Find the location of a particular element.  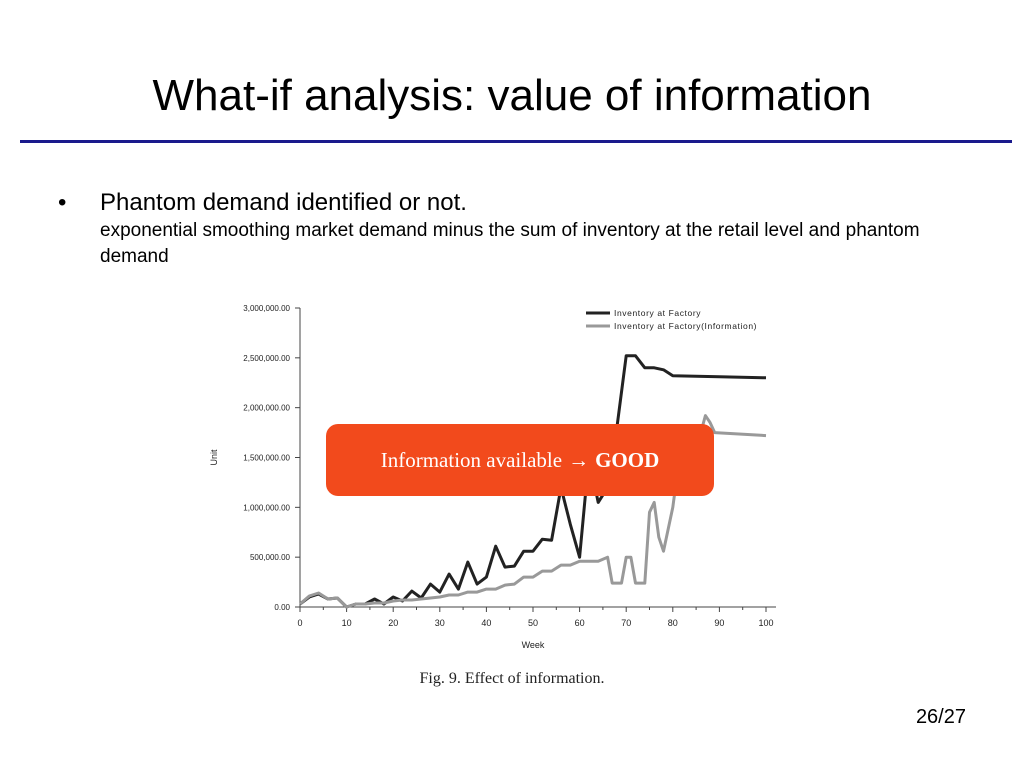

x-tick-label: 60 is located at coordinates (580, 623).